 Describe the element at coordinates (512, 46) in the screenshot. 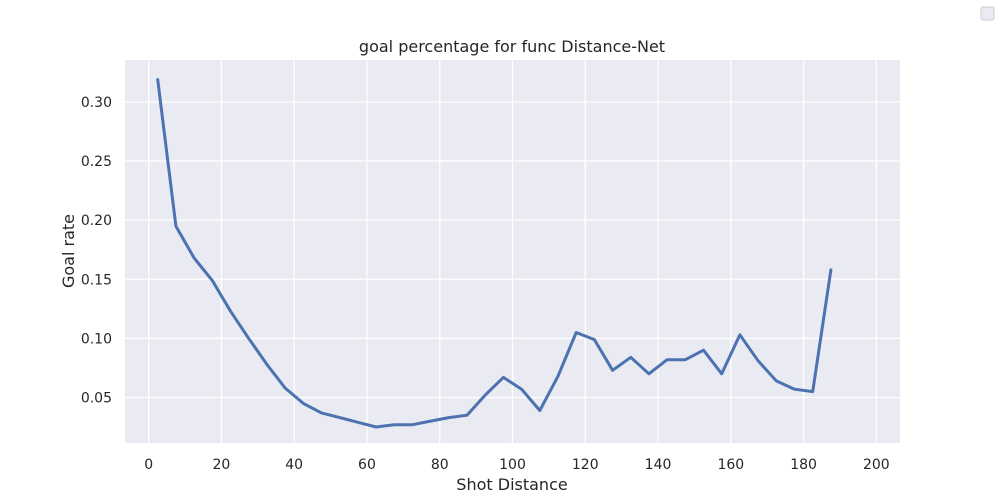

I see `chart-title: goal percentage for func Distance-Net` at that location.